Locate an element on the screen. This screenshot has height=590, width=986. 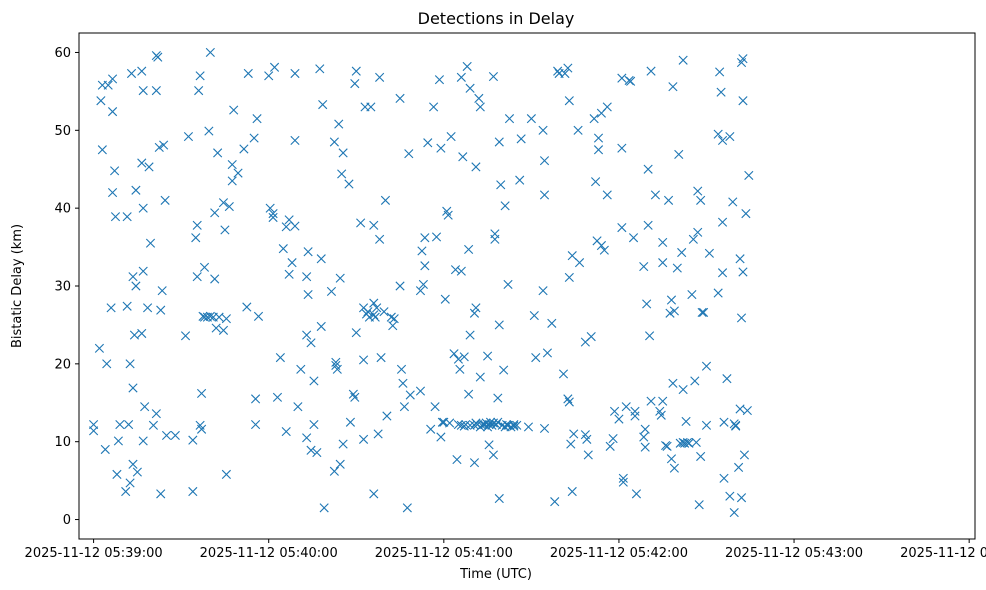
y-axis: 0 10 20 30 40 50 60 is located at coordinates (66, 287).